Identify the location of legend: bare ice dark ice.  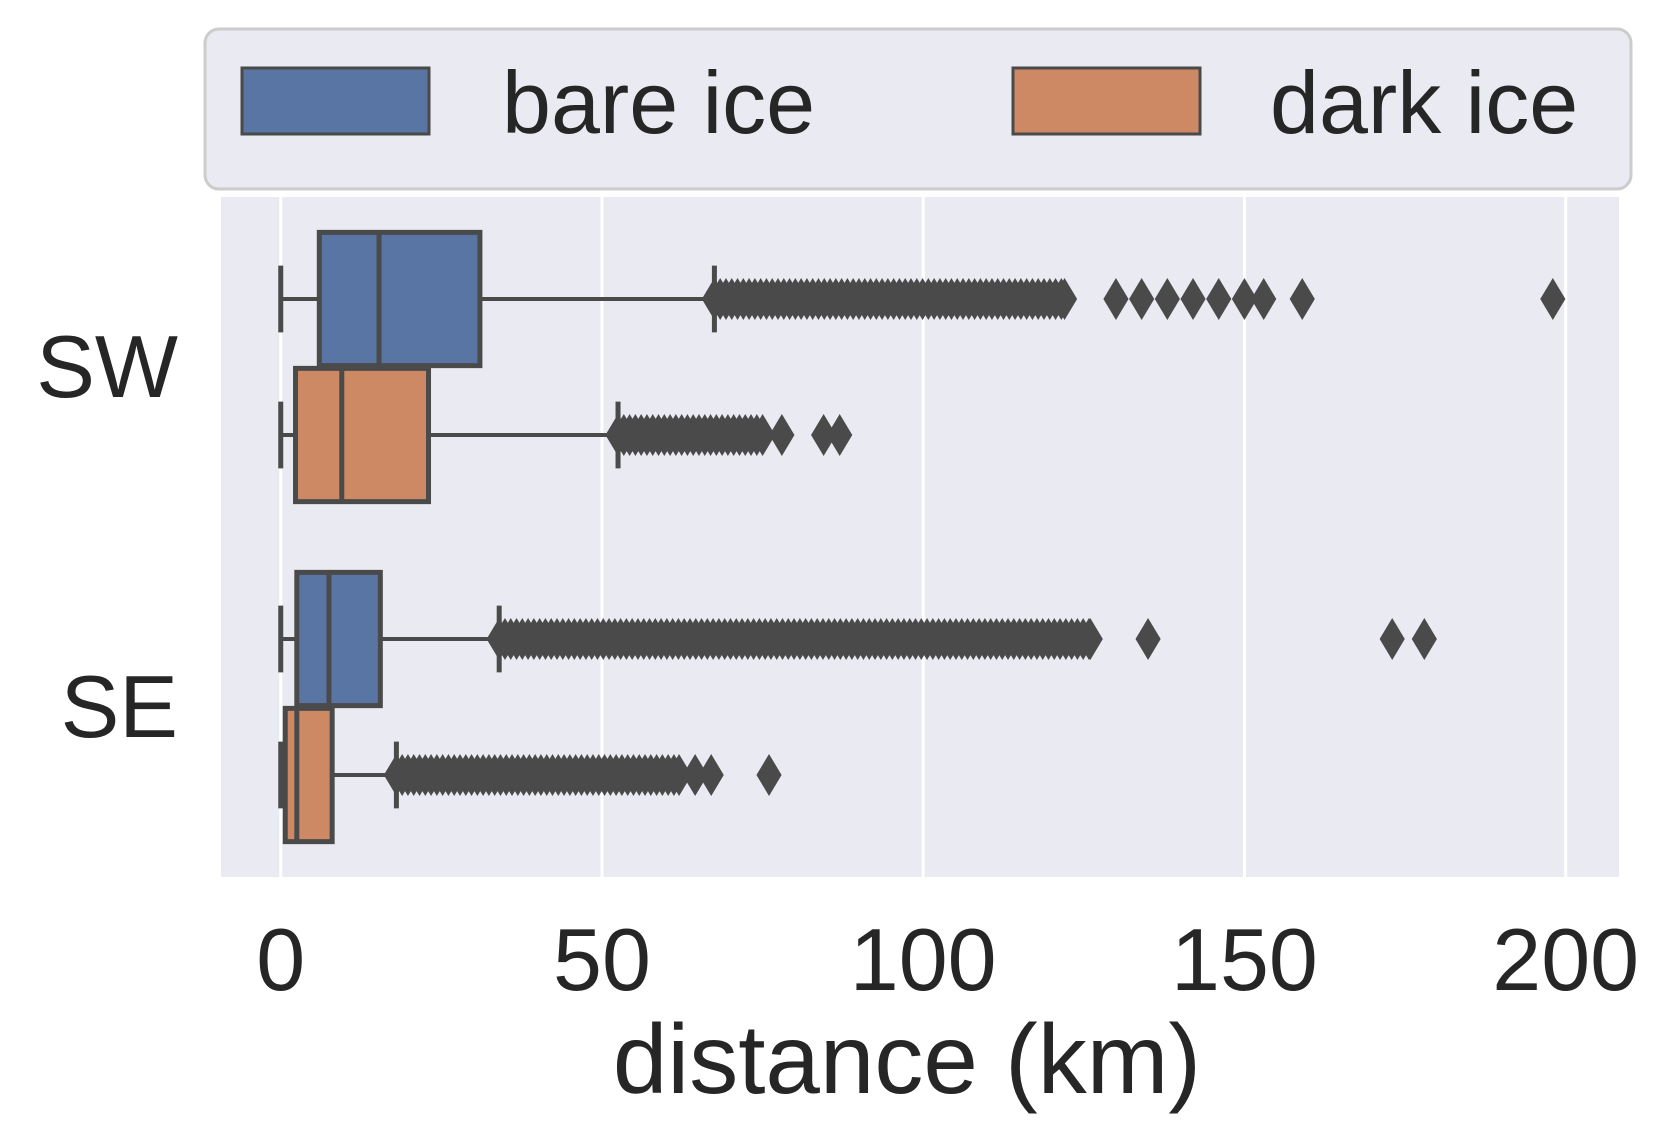
(918, 109).